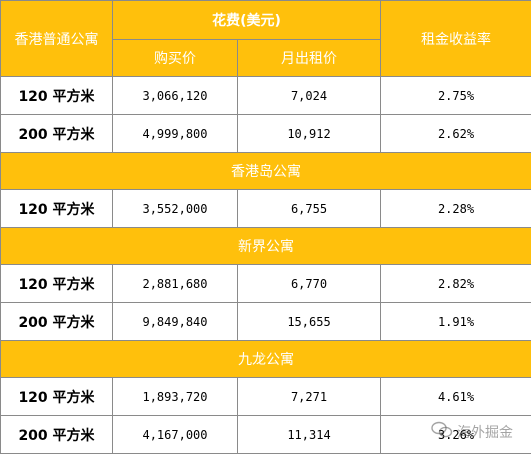 Image resolution: width=531 pixels, height=457 pixels. I want to click on yield-cell: 2.82%, so click(455, 283).